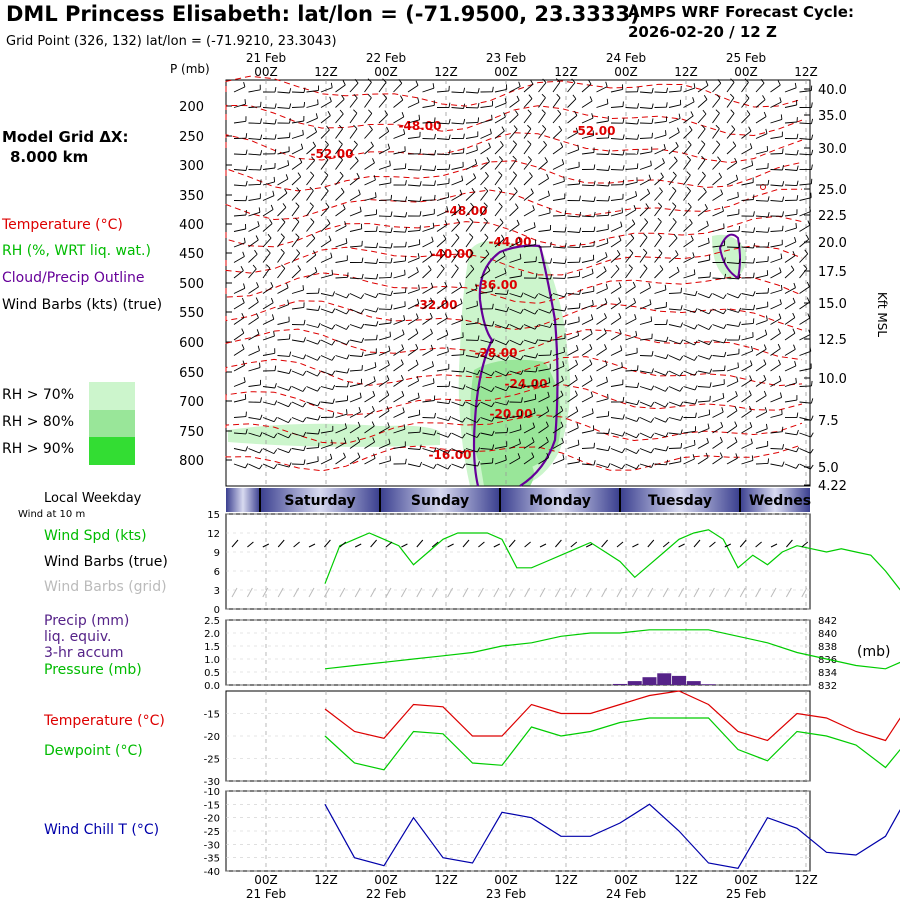  Describe the element at coordinates (526, 384) in the screenshot. I see `temperature-contour-label: -24.00` at that location.